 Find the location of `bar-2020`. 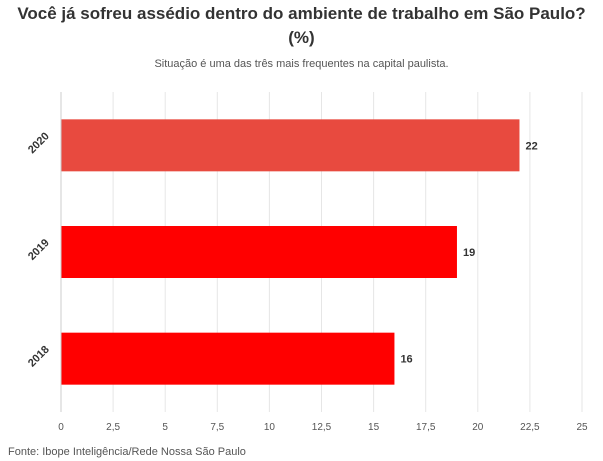

bar-2020 is located at coordinates (290, 145).